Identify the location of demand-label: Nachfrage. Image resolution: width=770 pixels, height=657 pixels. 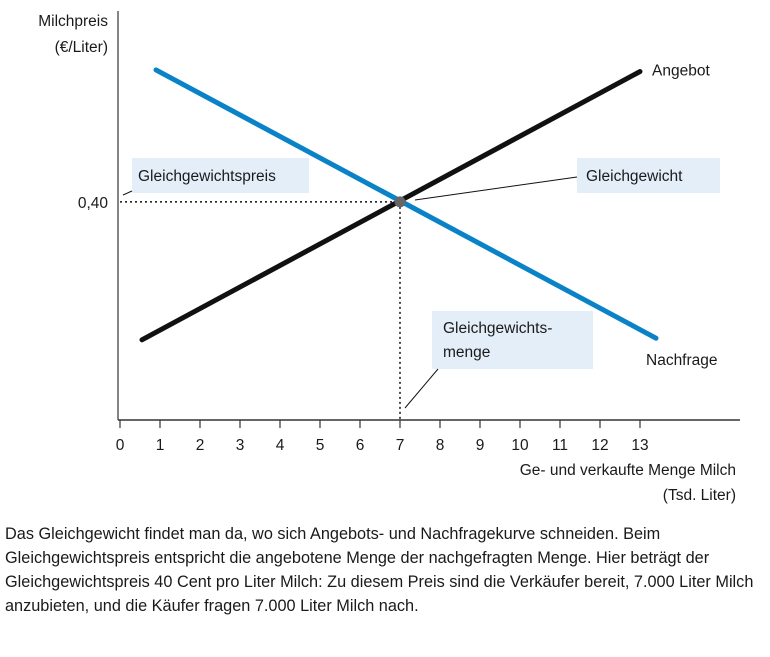
(682, 360).